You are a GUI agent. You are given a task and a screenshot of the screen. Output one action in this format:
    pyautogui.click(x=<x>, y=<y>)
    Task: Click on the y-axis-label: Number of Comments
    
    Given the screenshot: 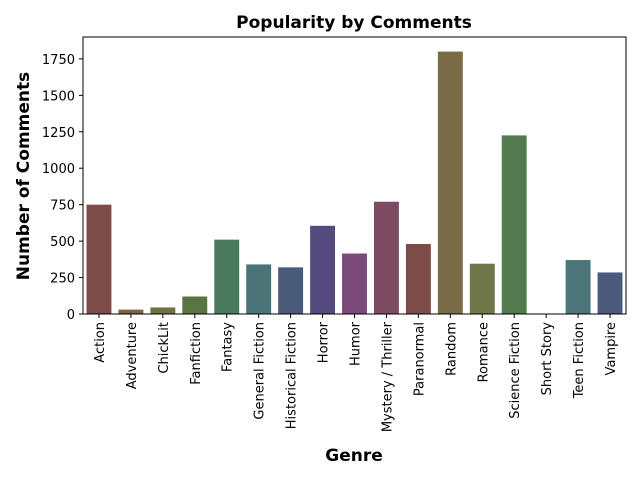 What is the action you would take?
    pyautogui.click(x=24, y=176)
    